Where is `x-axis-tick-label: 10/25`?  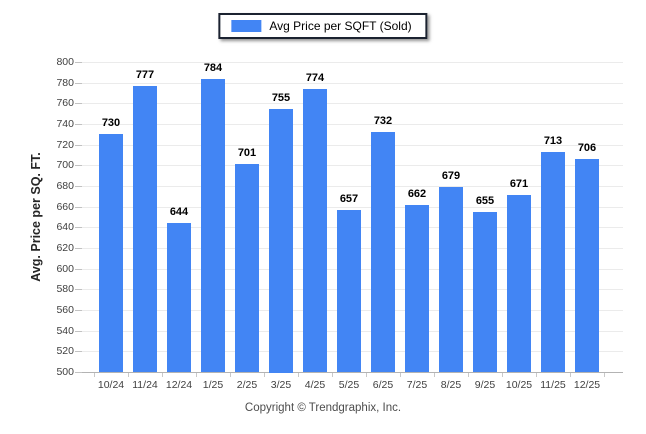
x-axis-tick-label: 10/25 is located at coordinates (519, 385).